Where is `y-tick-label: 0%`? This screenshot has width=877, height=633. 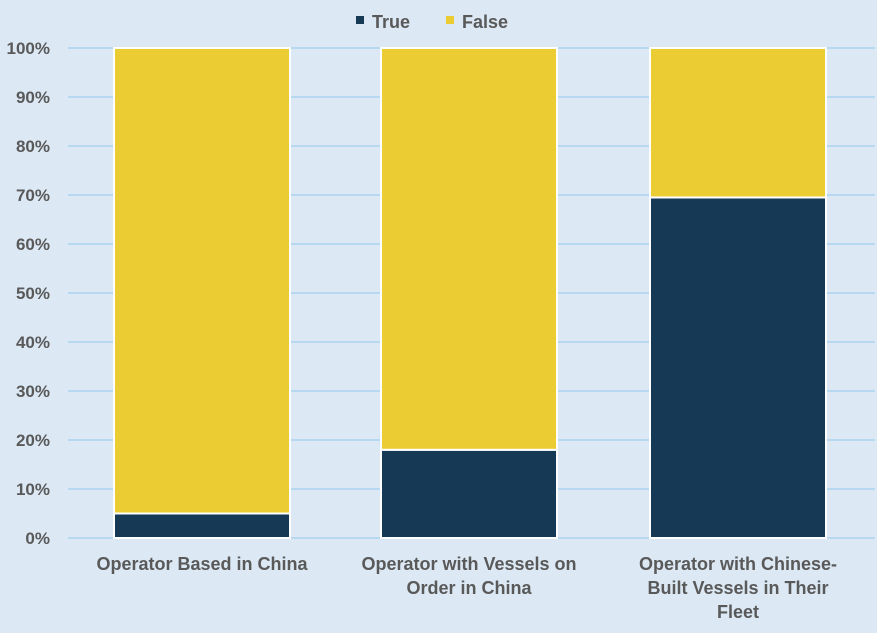
y-tick-label: 0% is located at coordinates (37, 538).